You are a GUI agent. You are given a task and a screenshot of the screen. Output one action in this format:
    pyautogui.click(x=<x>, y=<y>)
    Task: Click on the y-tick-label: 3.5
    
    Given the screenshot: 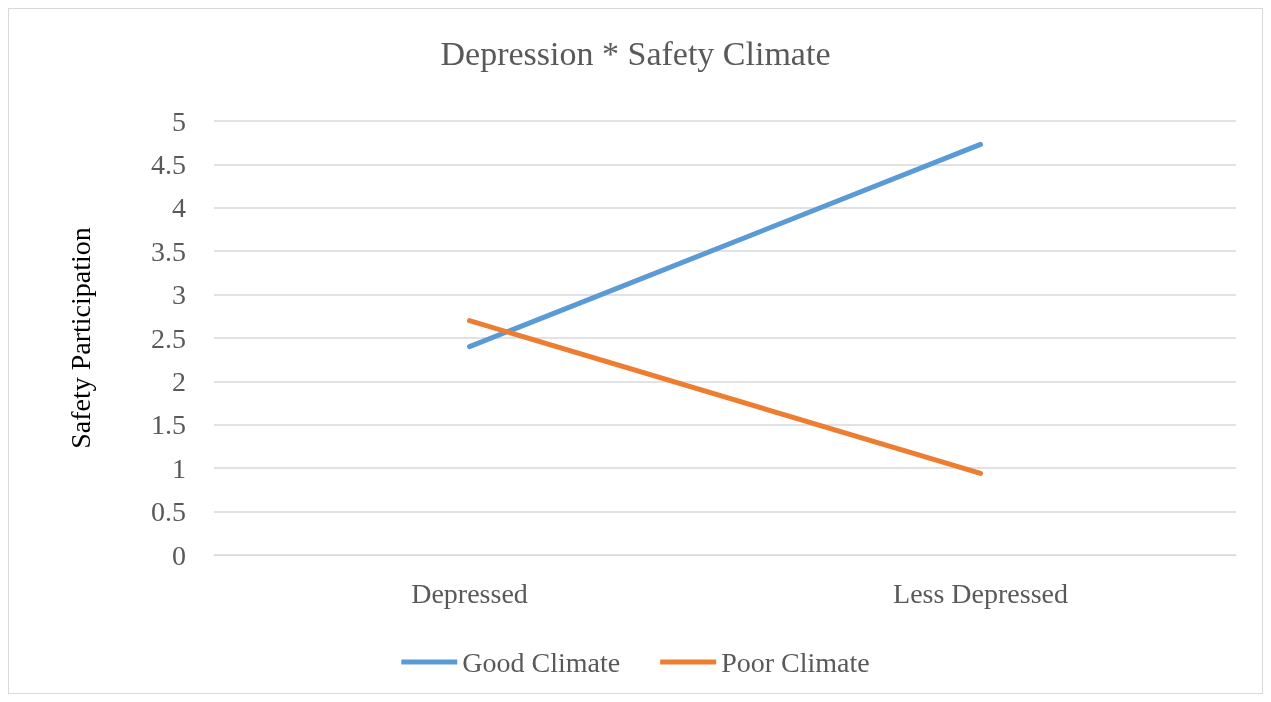 What is the action you would take?
    pyautogui.click(x=168, y=251)
    